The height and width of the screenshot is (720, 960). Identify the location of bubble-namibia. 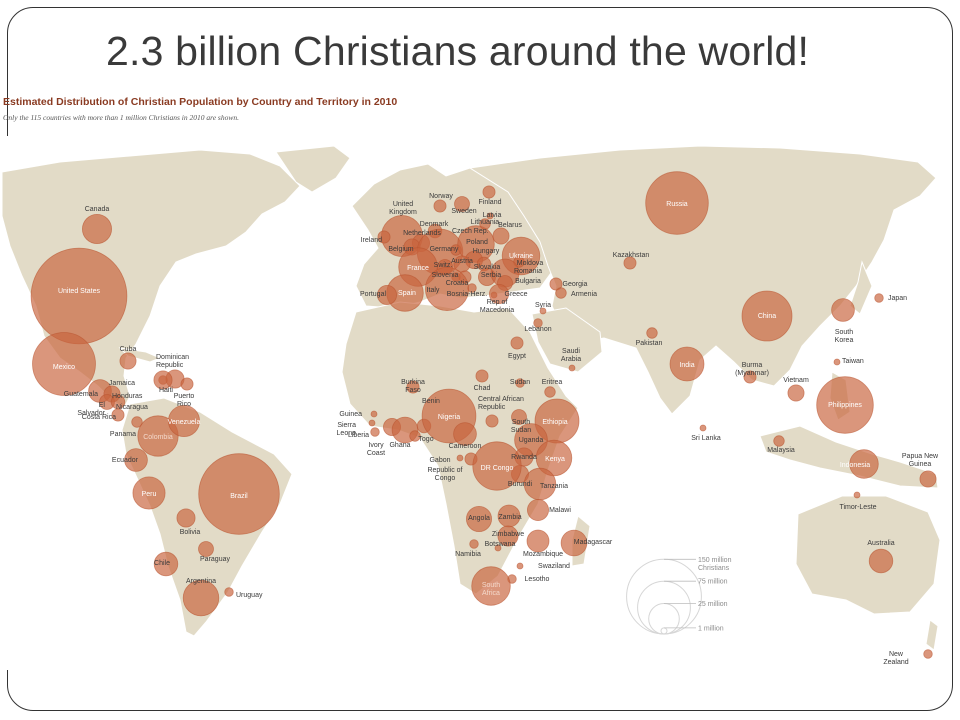
(474, 544).